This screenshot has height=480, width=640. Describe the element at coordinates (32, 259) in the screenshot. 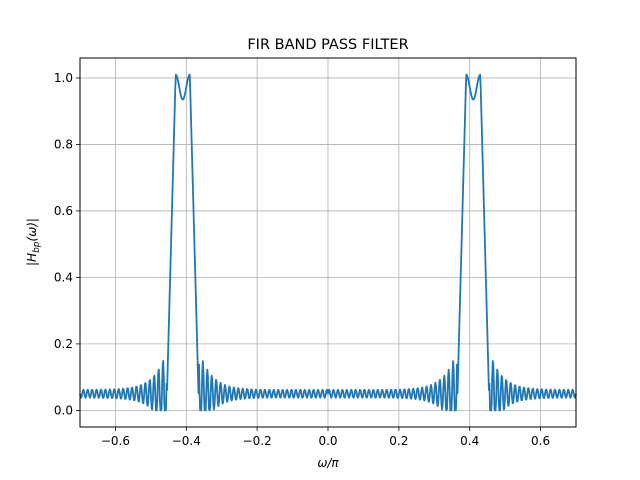

I see `y-axis-label-base: |H` at that location.